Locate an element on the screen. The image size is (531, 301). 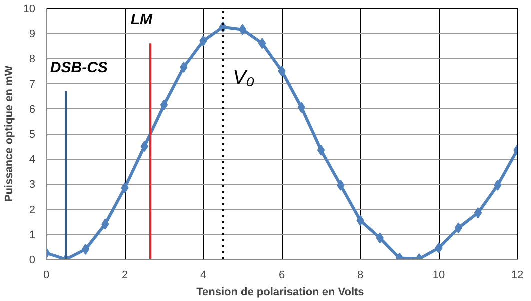
x-tick-label: 6 is located at coordinates (282, 276).